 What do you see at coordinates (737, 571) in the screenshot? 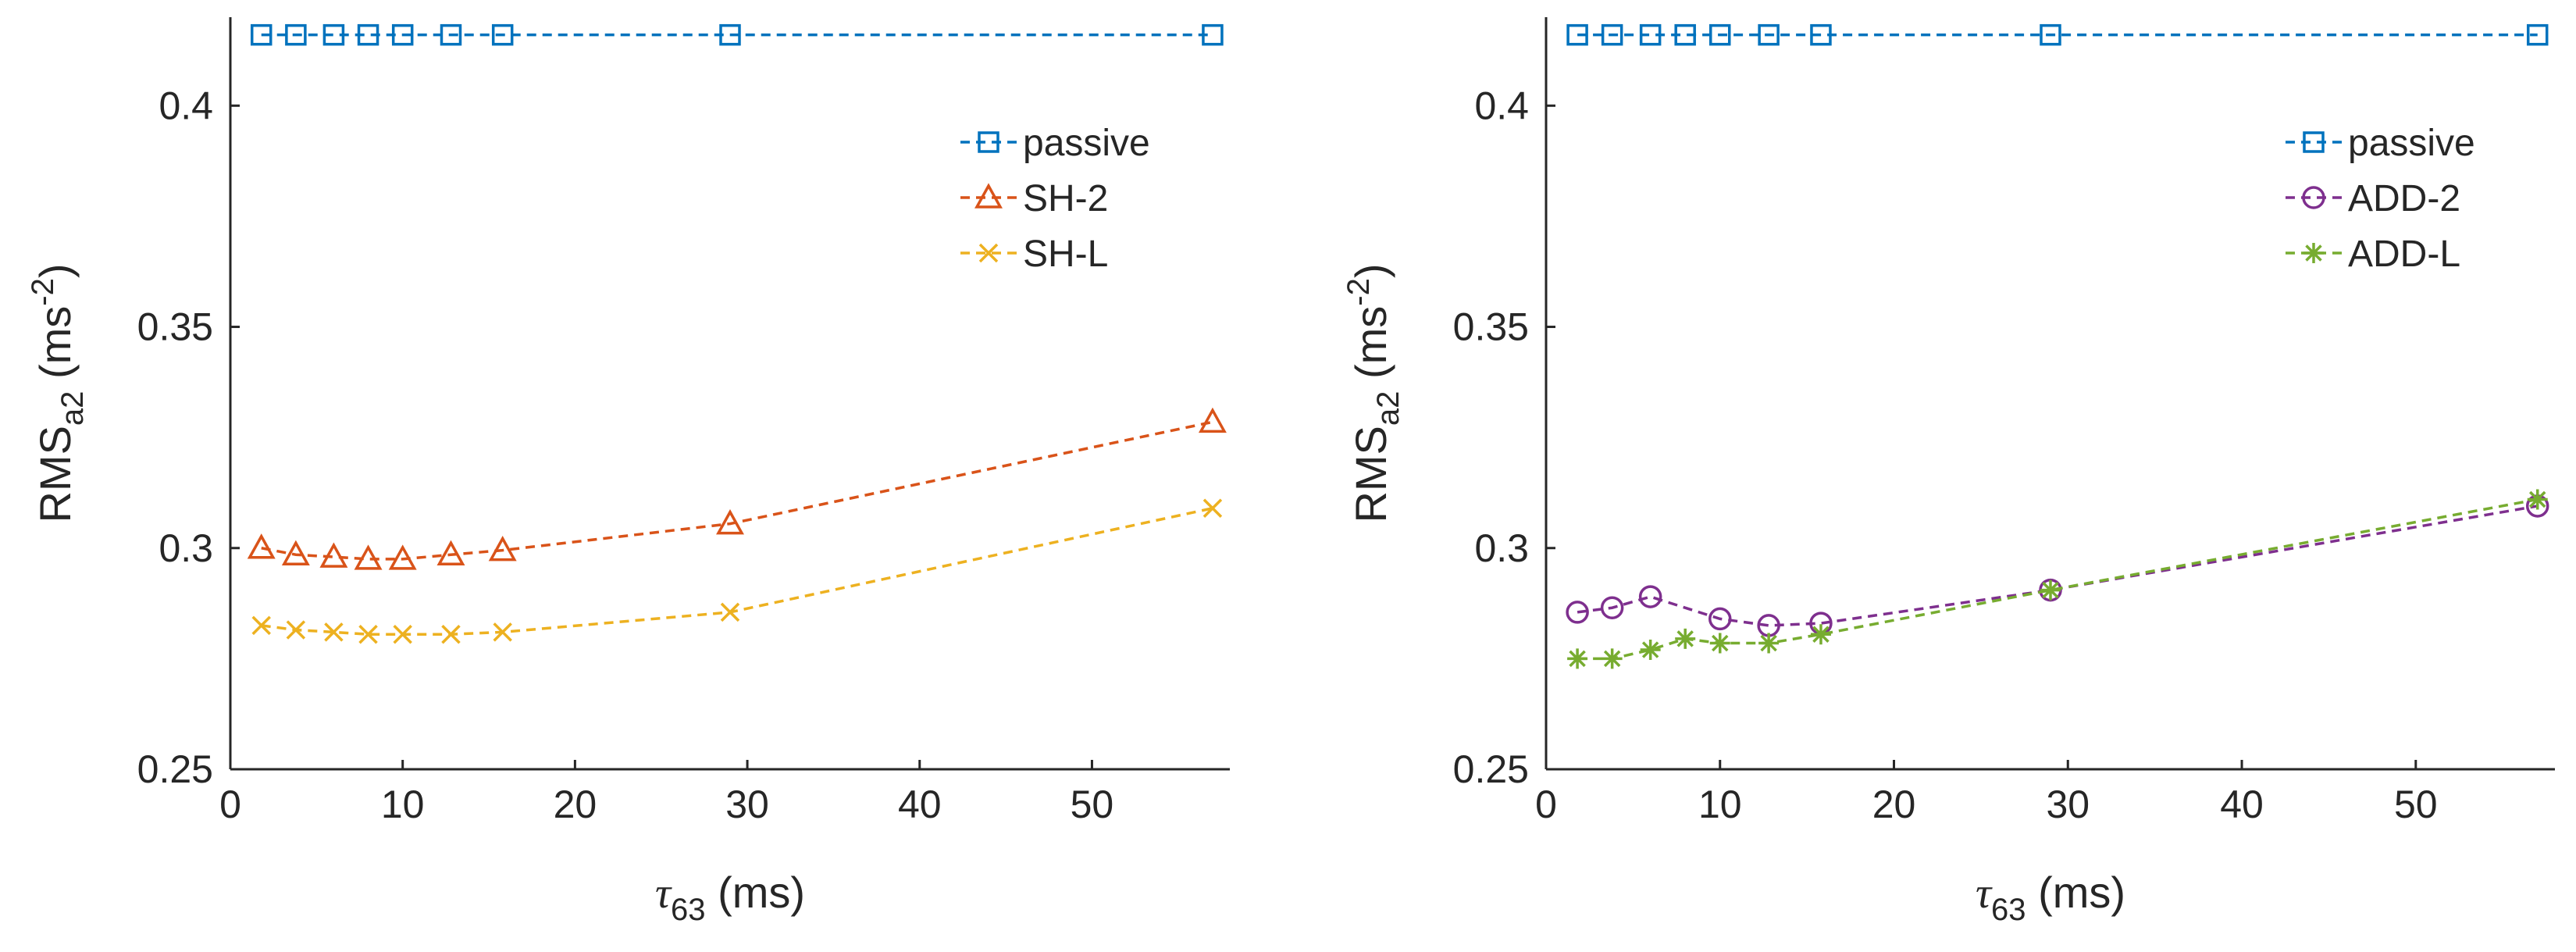
I see `series-sh-l` at bounding box center [737, 571].